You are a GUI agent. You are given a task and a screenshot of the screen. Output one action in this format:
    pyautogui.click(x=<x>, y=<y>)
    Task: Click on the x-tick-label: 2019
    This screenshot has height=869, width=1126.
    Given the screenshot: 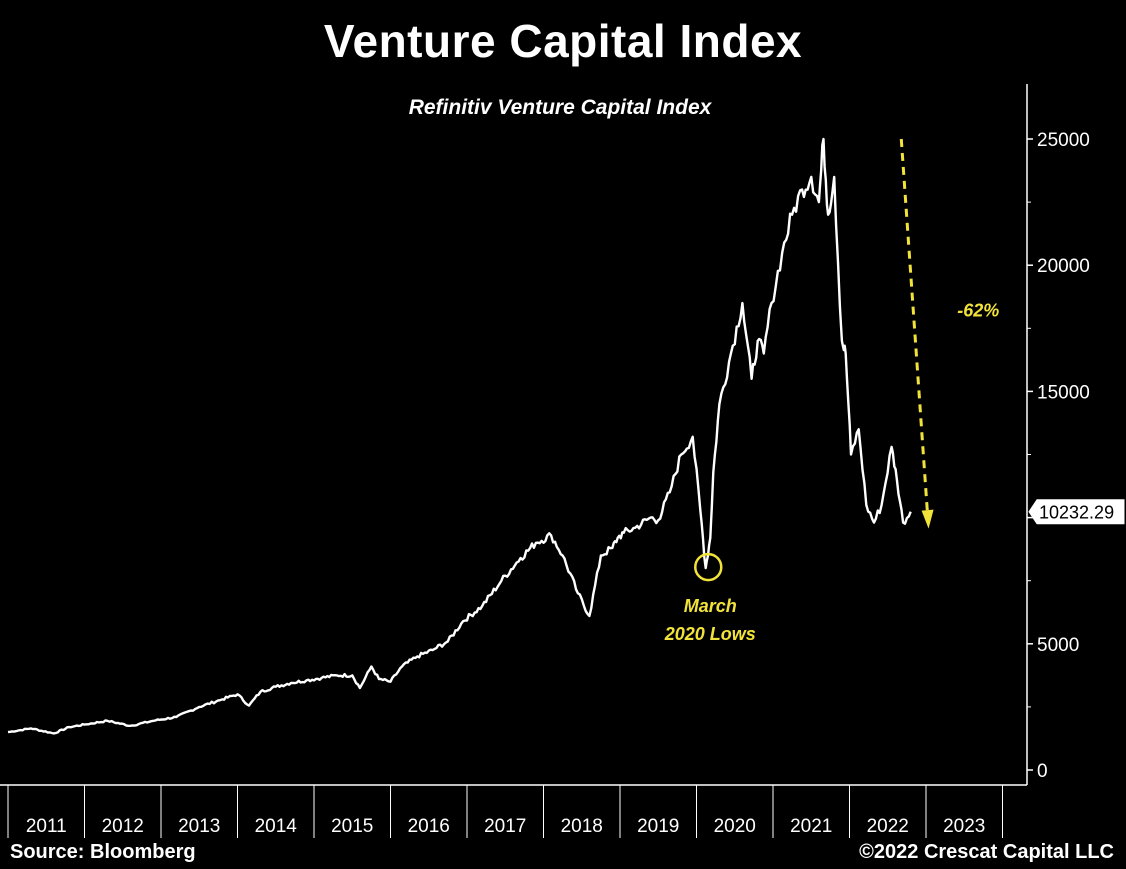 What is the action you would take?
    pyautogui.click(x=658, y=826)
    